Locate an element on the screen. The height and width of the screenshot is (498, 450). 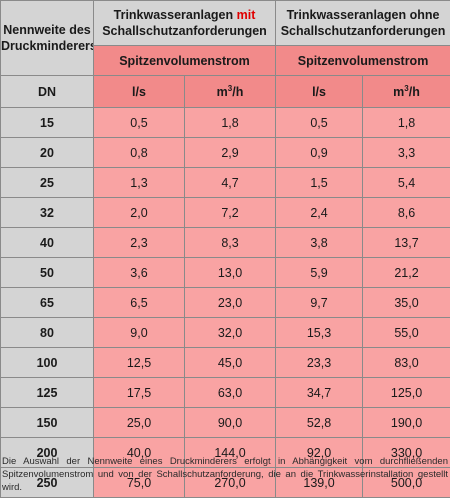
dn-cell: 40 is located at coordinates (47, 242).